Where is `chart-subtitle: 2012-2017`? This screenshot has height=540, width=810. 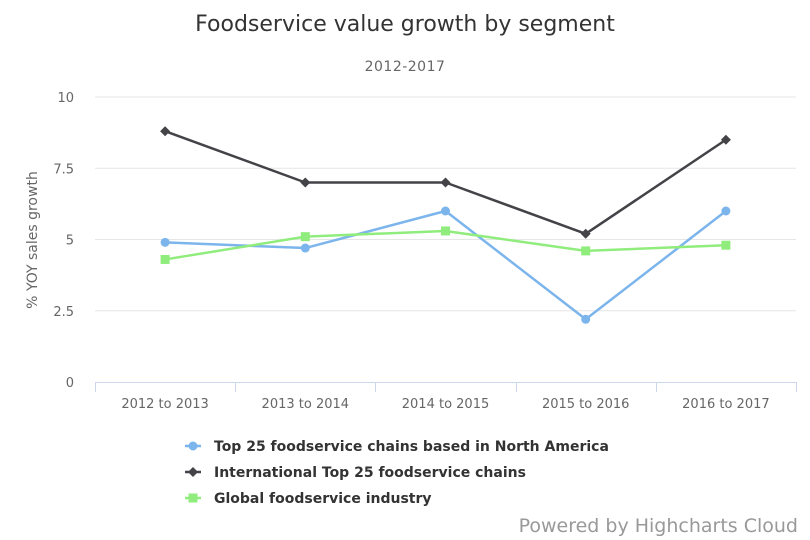
chart-subtitle: 2012-2017 is located at coordinates (405, 67).